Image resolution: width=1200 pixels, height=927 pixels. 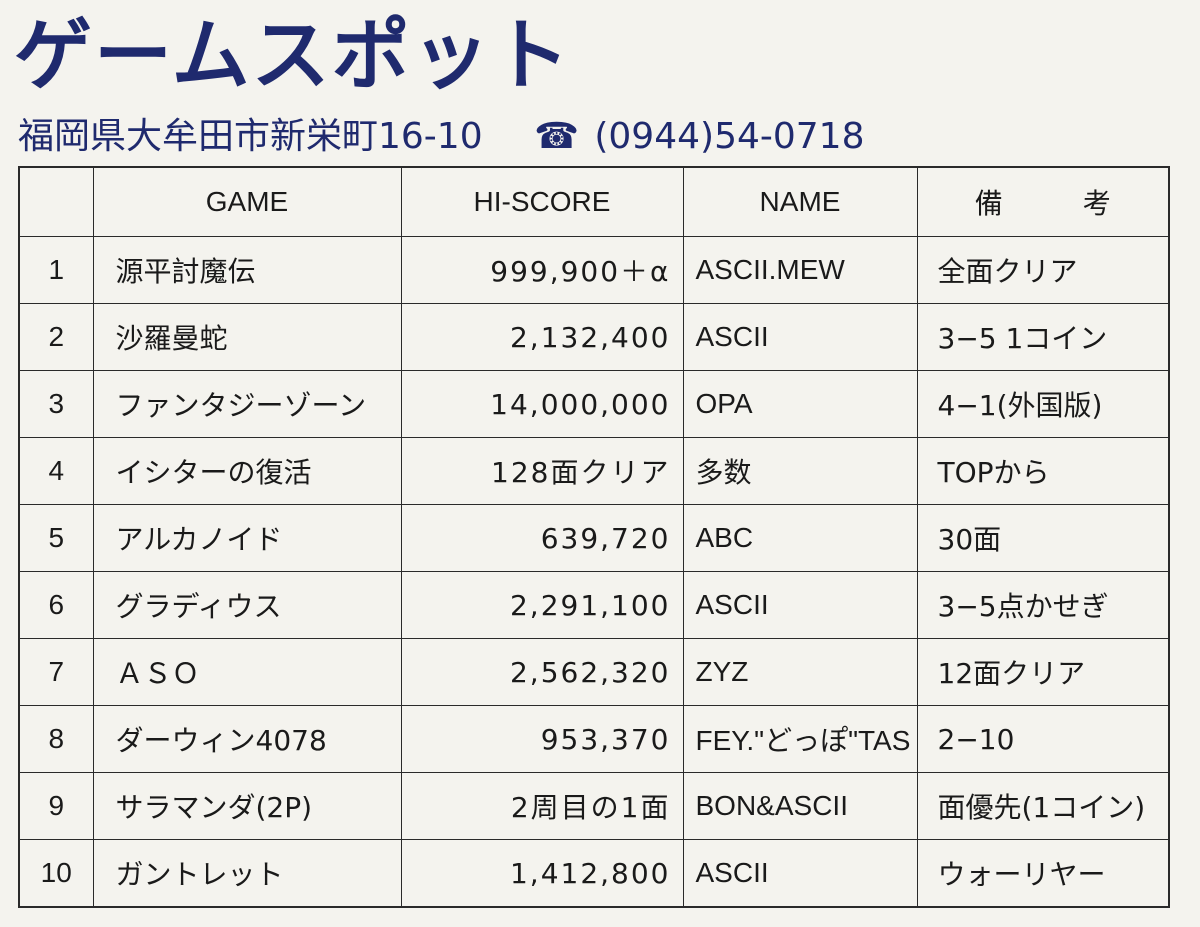 What do you see at coordinates (1043, 806) in the screenshot?
I see `remarks-cell: 面優先(1コイン)` at bounding box center [1043, 806].